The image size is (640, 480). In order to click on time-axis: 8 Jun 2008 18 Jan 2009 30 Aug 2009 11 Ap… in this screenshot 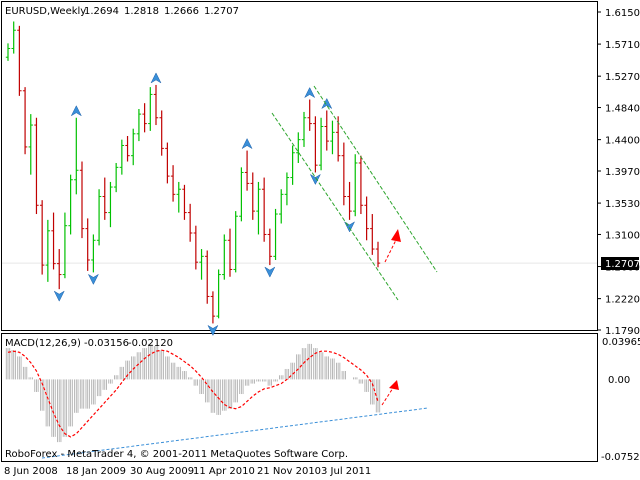, I will do `click(187, 471)`.